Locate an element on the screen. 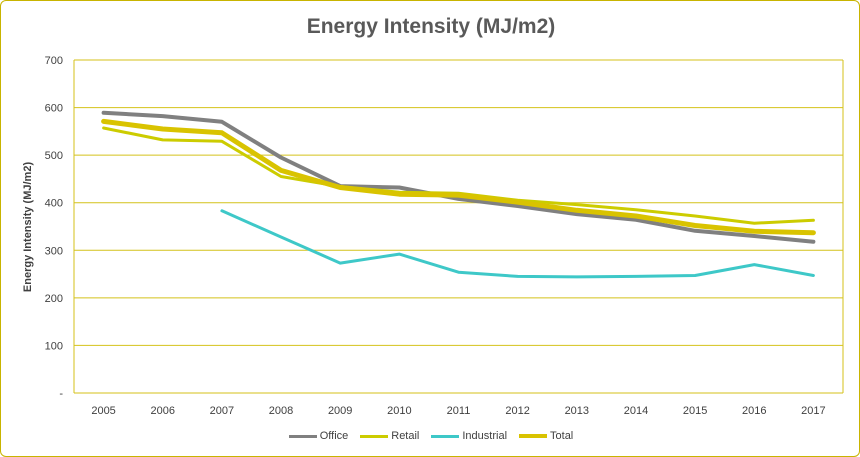  legend-label-industrial: Industrial is located at coordinates (485, 436).